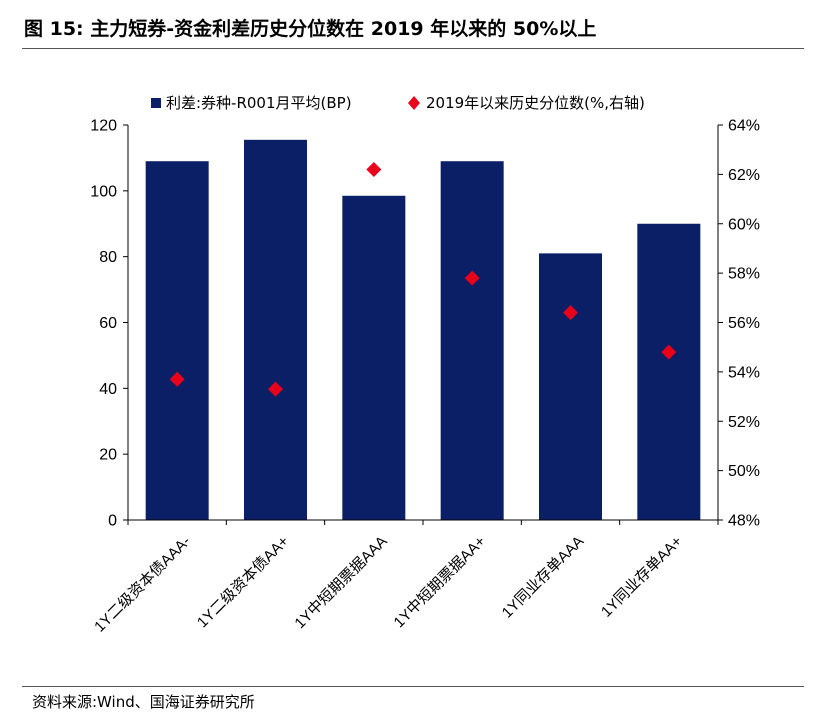 The image size is (831, 720). What do you see at coordinates (103, 126) in the screenshot?
I see `left-tick-label: 120` at bounding box center [103, 126].